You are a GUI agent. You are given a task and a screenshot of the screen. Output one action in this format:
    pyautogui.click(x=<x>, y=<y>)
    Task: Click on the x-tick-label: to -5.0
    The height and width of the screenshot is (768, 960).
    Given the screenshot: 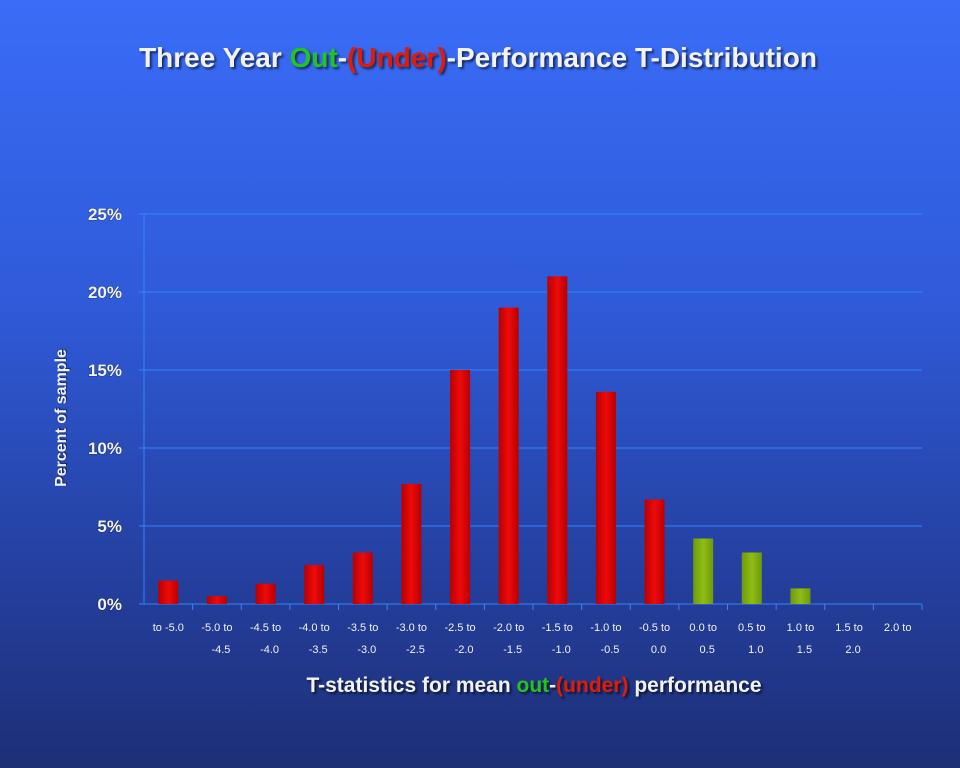 What is the action you would take?
    pyautogui.click(x=168, y=628)
    